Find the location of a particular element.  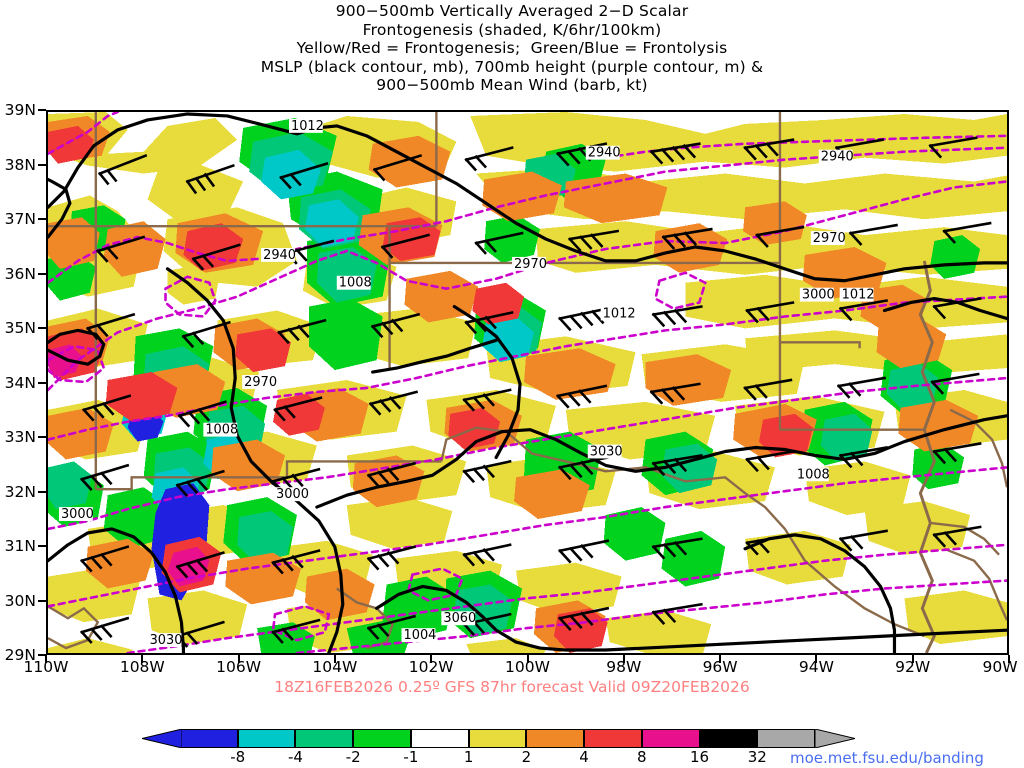

contour-label-3060-a: 3060 is located at coordinates (458, 618).